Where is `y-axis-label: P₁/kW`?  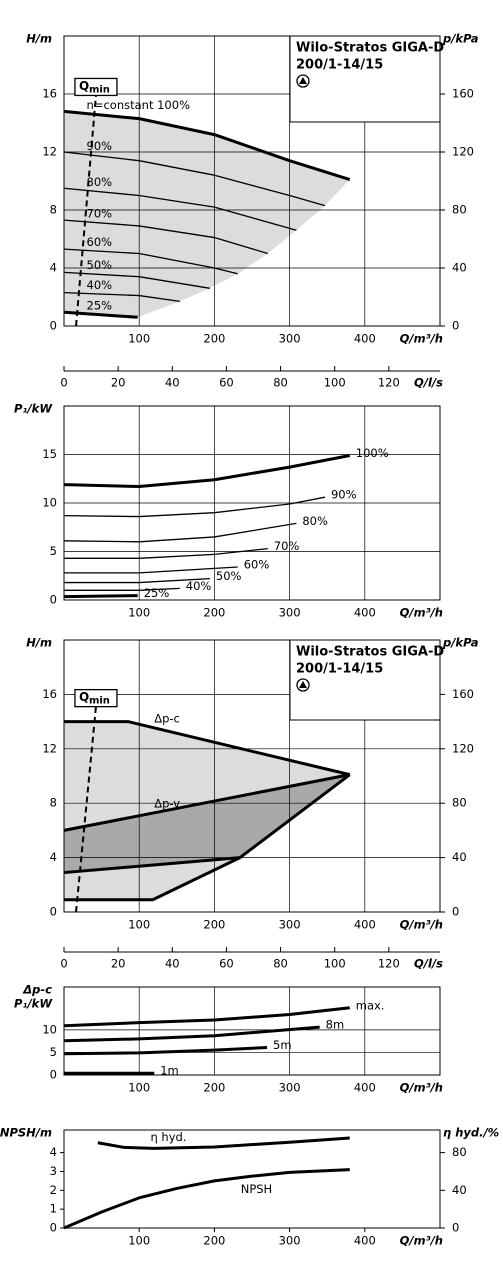
y-axis-label: P₁/kW is located at coordinates (33, 409).